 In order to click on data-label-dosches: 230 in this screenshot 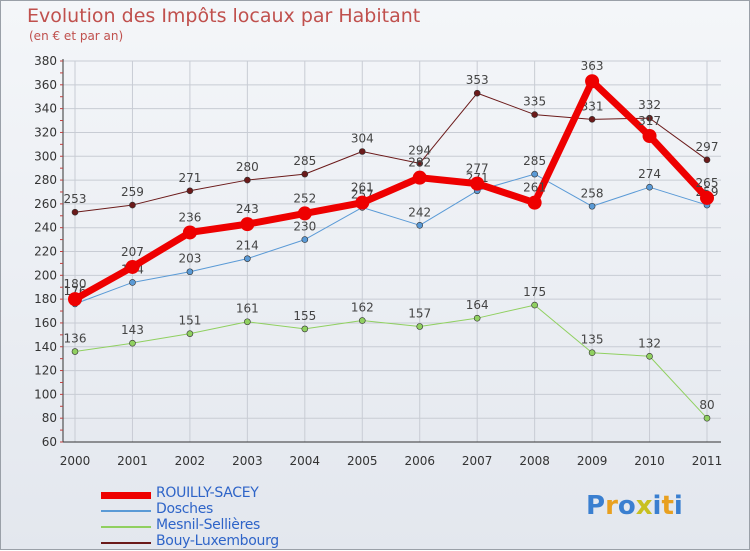, I will do `click(304, 227)`.